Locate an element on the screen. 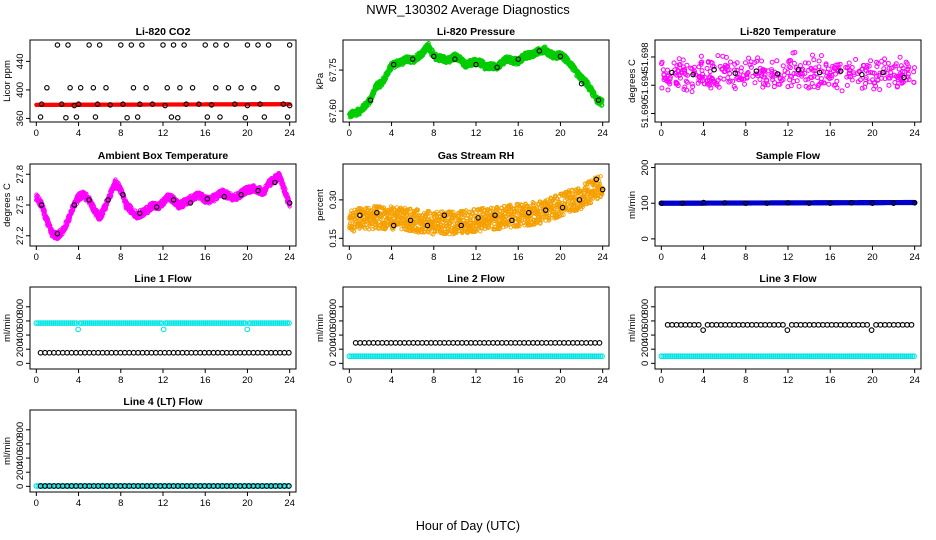 The image size is (936, 540). y-tick-label: 51.698 is located at coordinates (645, 56).